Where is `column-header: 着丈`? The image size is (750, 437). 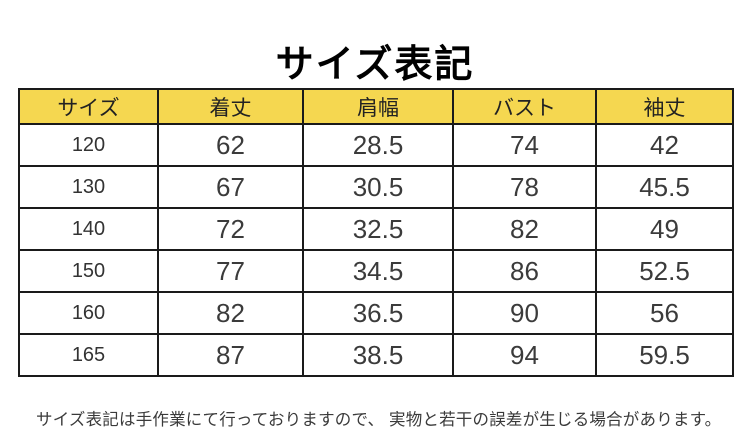
column-header: 着丈 is located at coordinates (230, 106).